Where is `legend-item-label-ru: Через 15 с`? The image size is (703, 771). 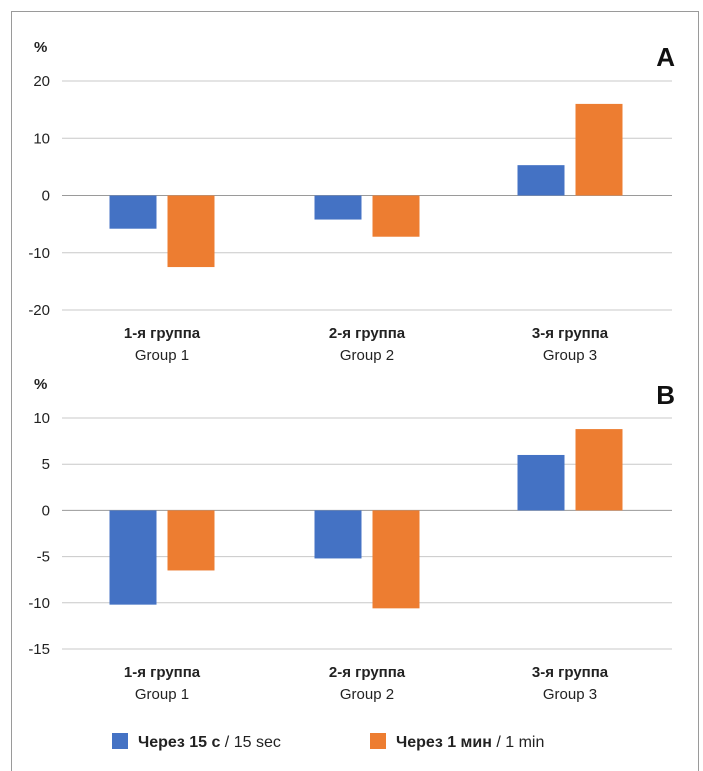 legend-item-label-ru: Через 15 с is located at coordinates (179, 742).